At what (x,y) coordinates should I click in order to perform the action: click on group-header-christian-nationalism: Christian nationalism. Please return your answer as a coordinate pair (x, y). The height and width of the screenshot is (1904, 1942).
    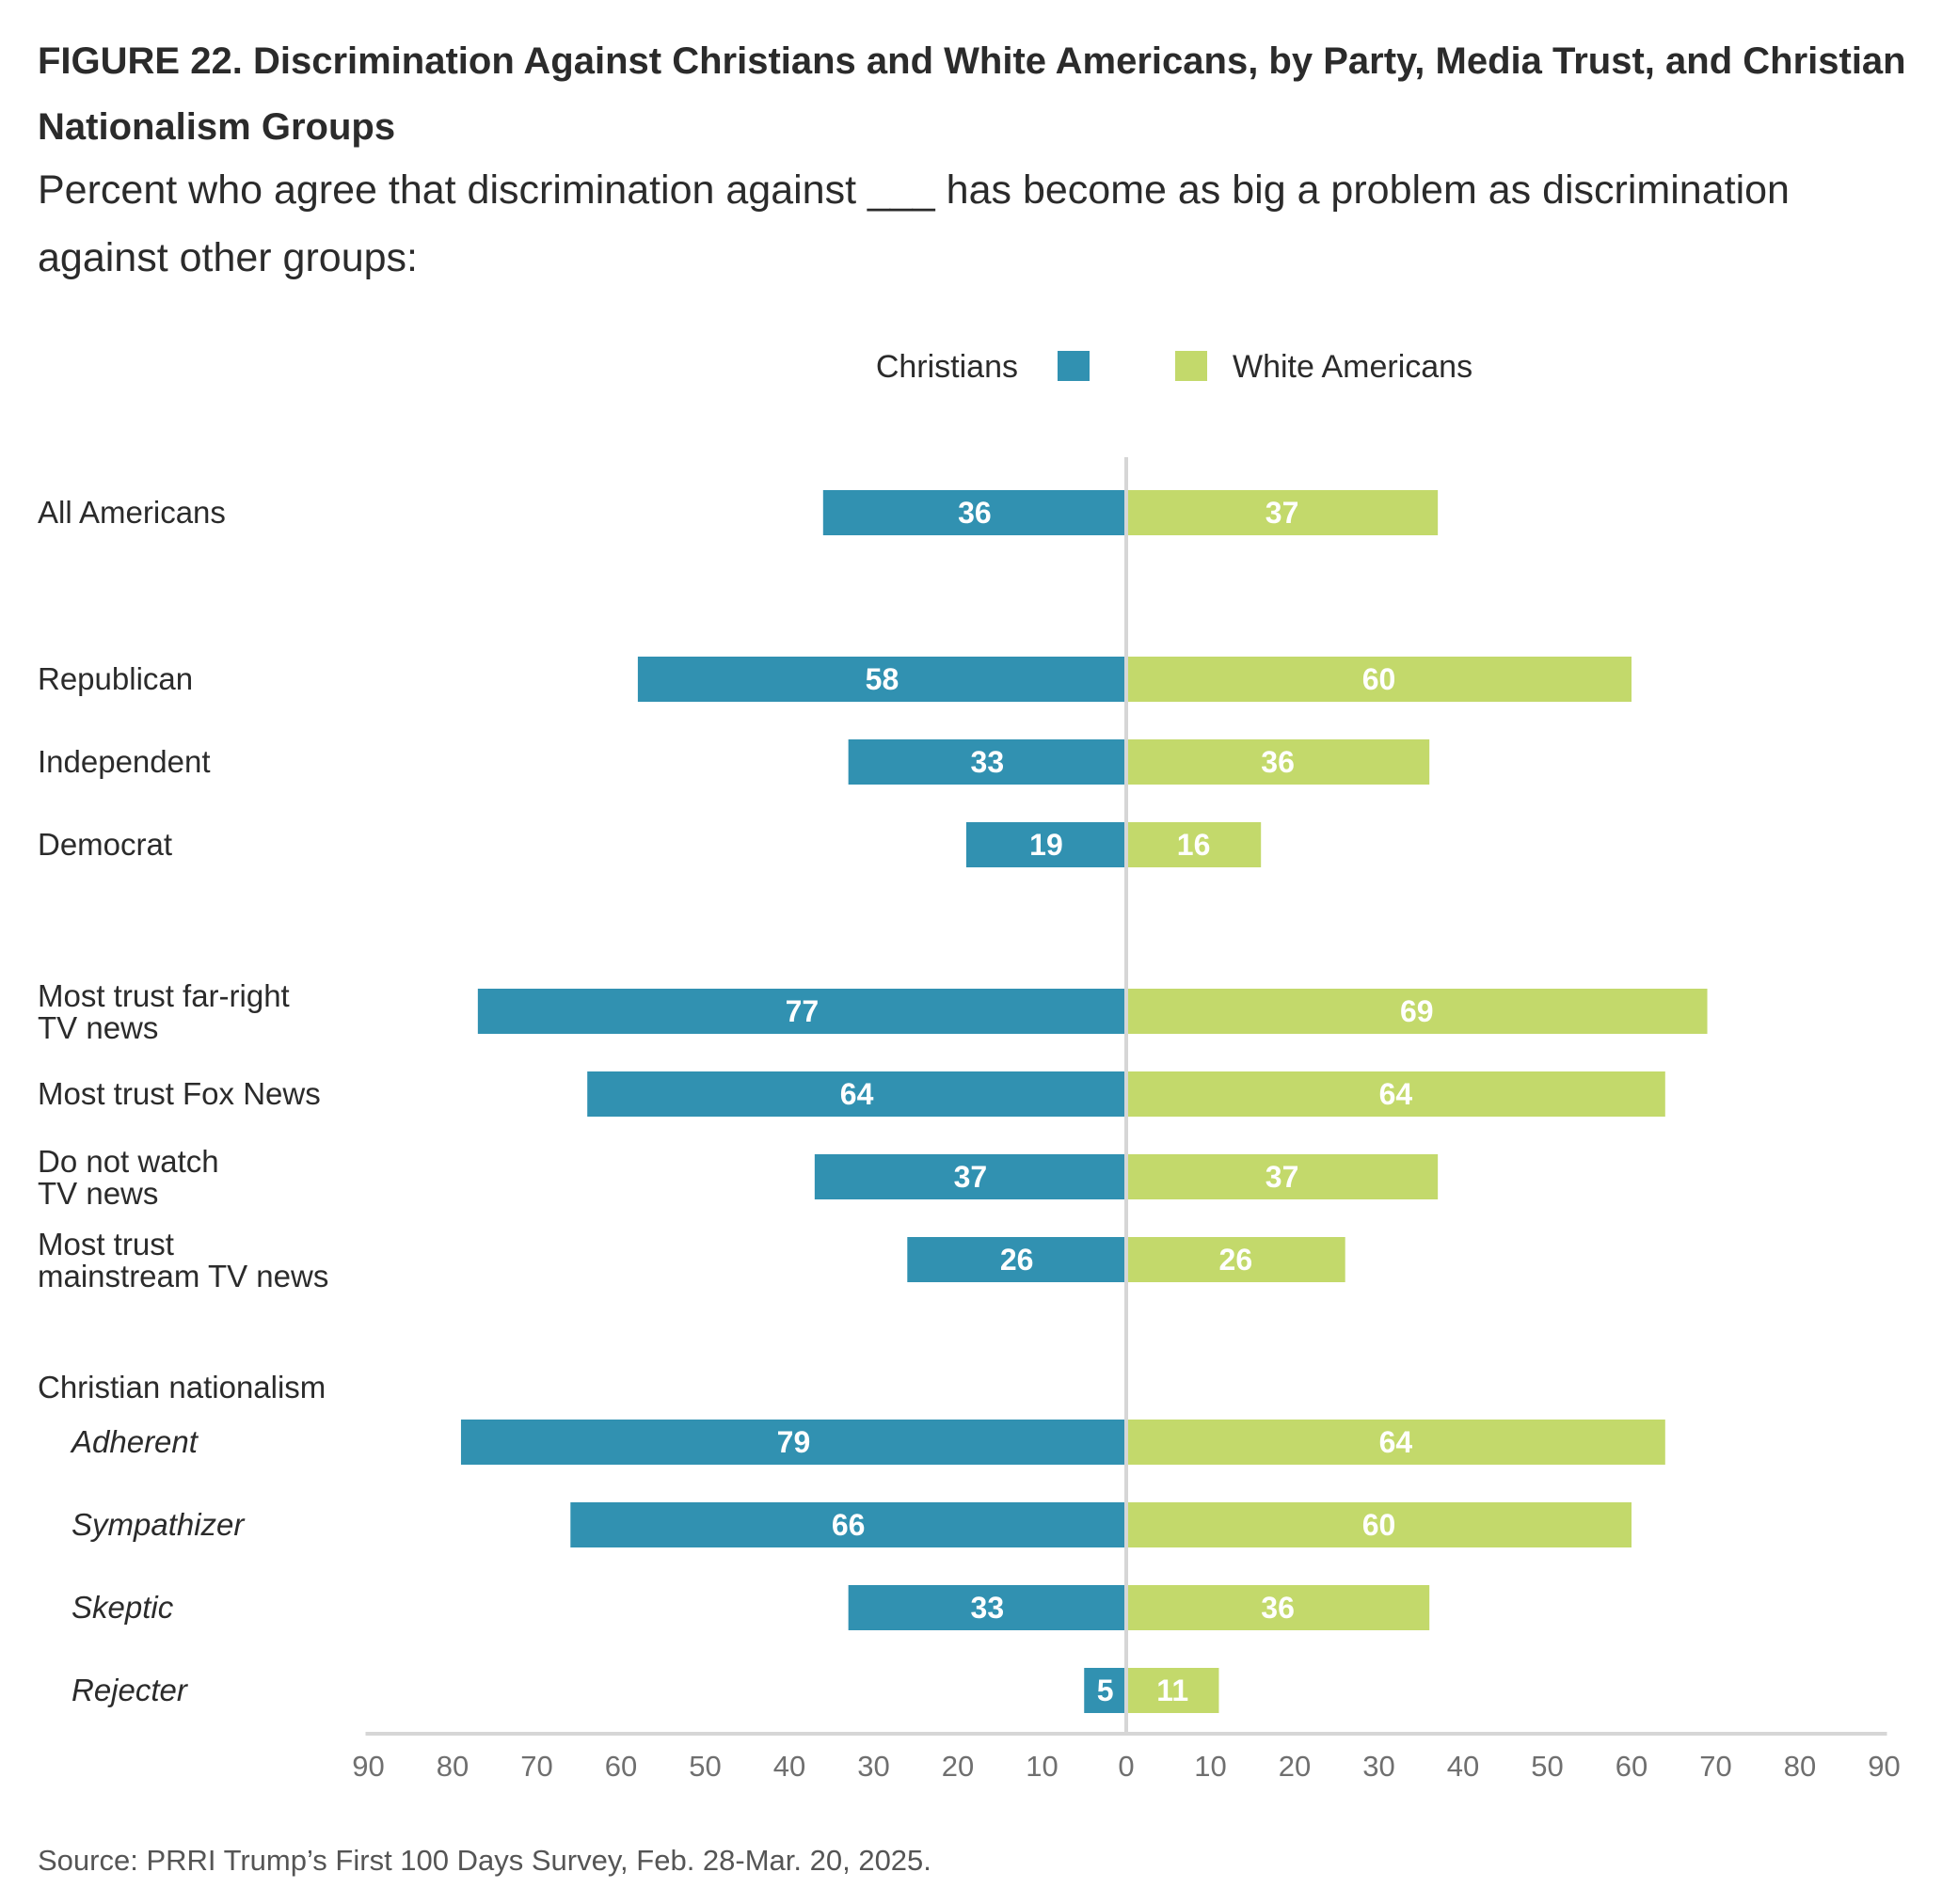
    Looking at the image, I should click on (182, 1387).